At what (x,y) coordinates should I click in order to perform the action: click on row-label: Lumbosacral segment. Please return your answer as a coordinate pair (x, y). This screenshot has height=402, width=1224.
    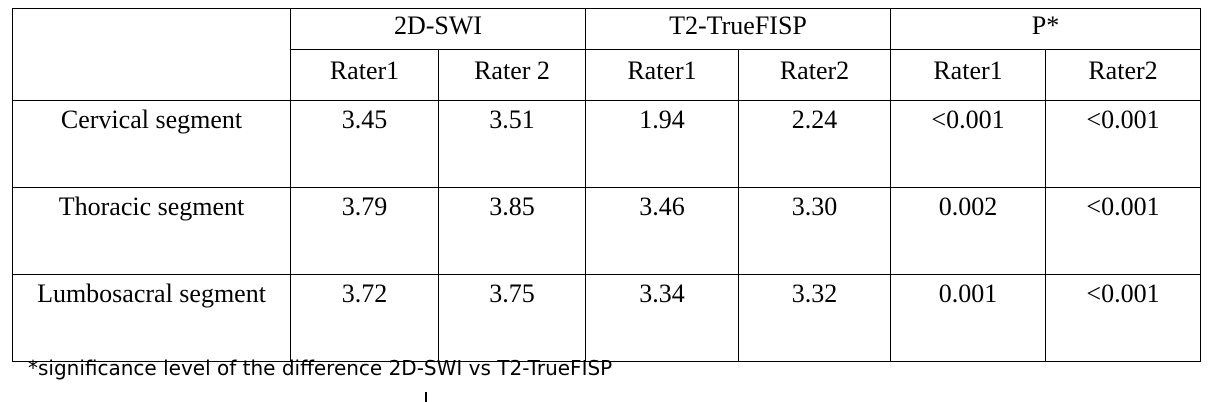
    Looking at the image, I should click on (151, 318).